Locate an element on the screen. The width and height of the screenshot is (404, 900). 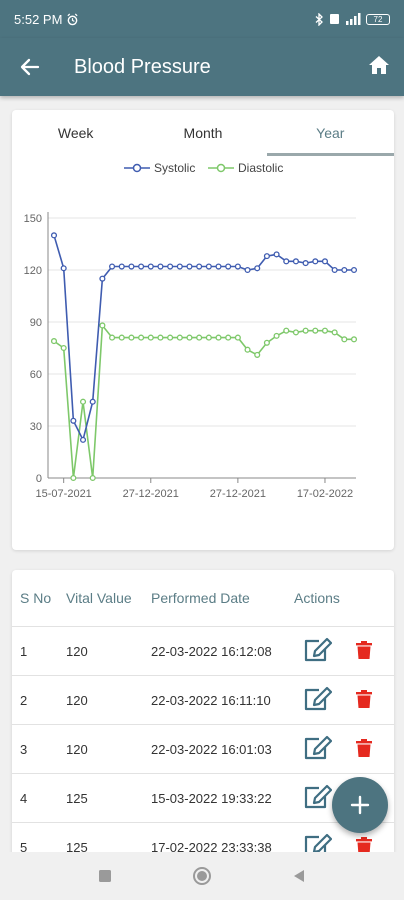
x-tick-label: 17-02-2022 is located at coordinates (325, 494).